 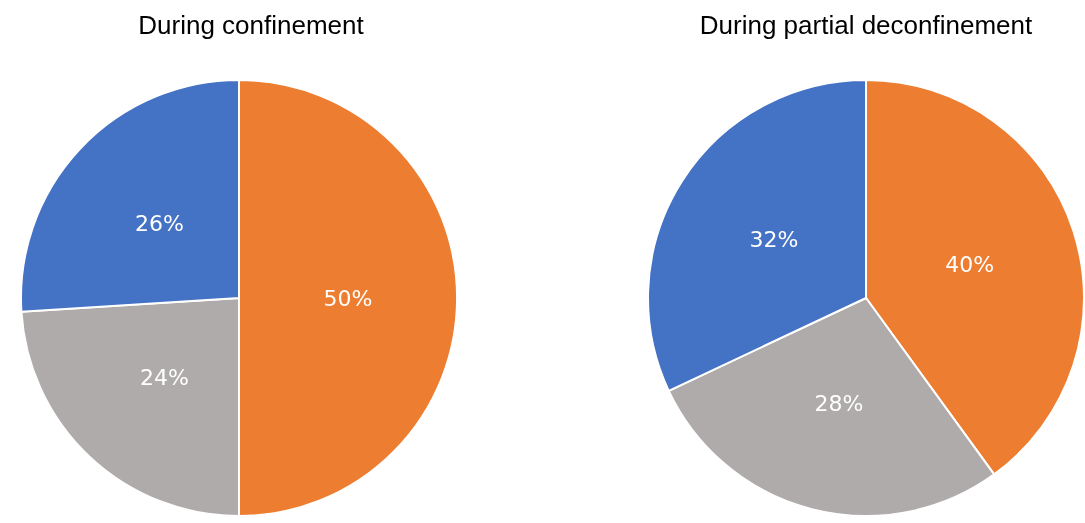 I want to click on data-label: 50%, so click(x=348, y=298).